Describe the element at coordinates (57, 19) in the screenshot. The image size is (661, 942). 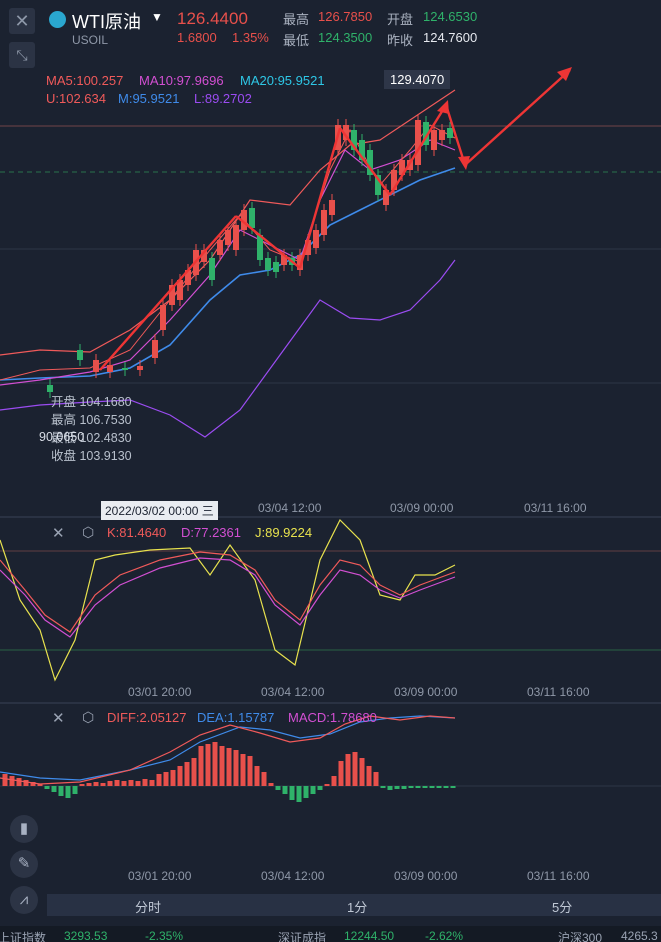
I see `symbol-logo` at that location.